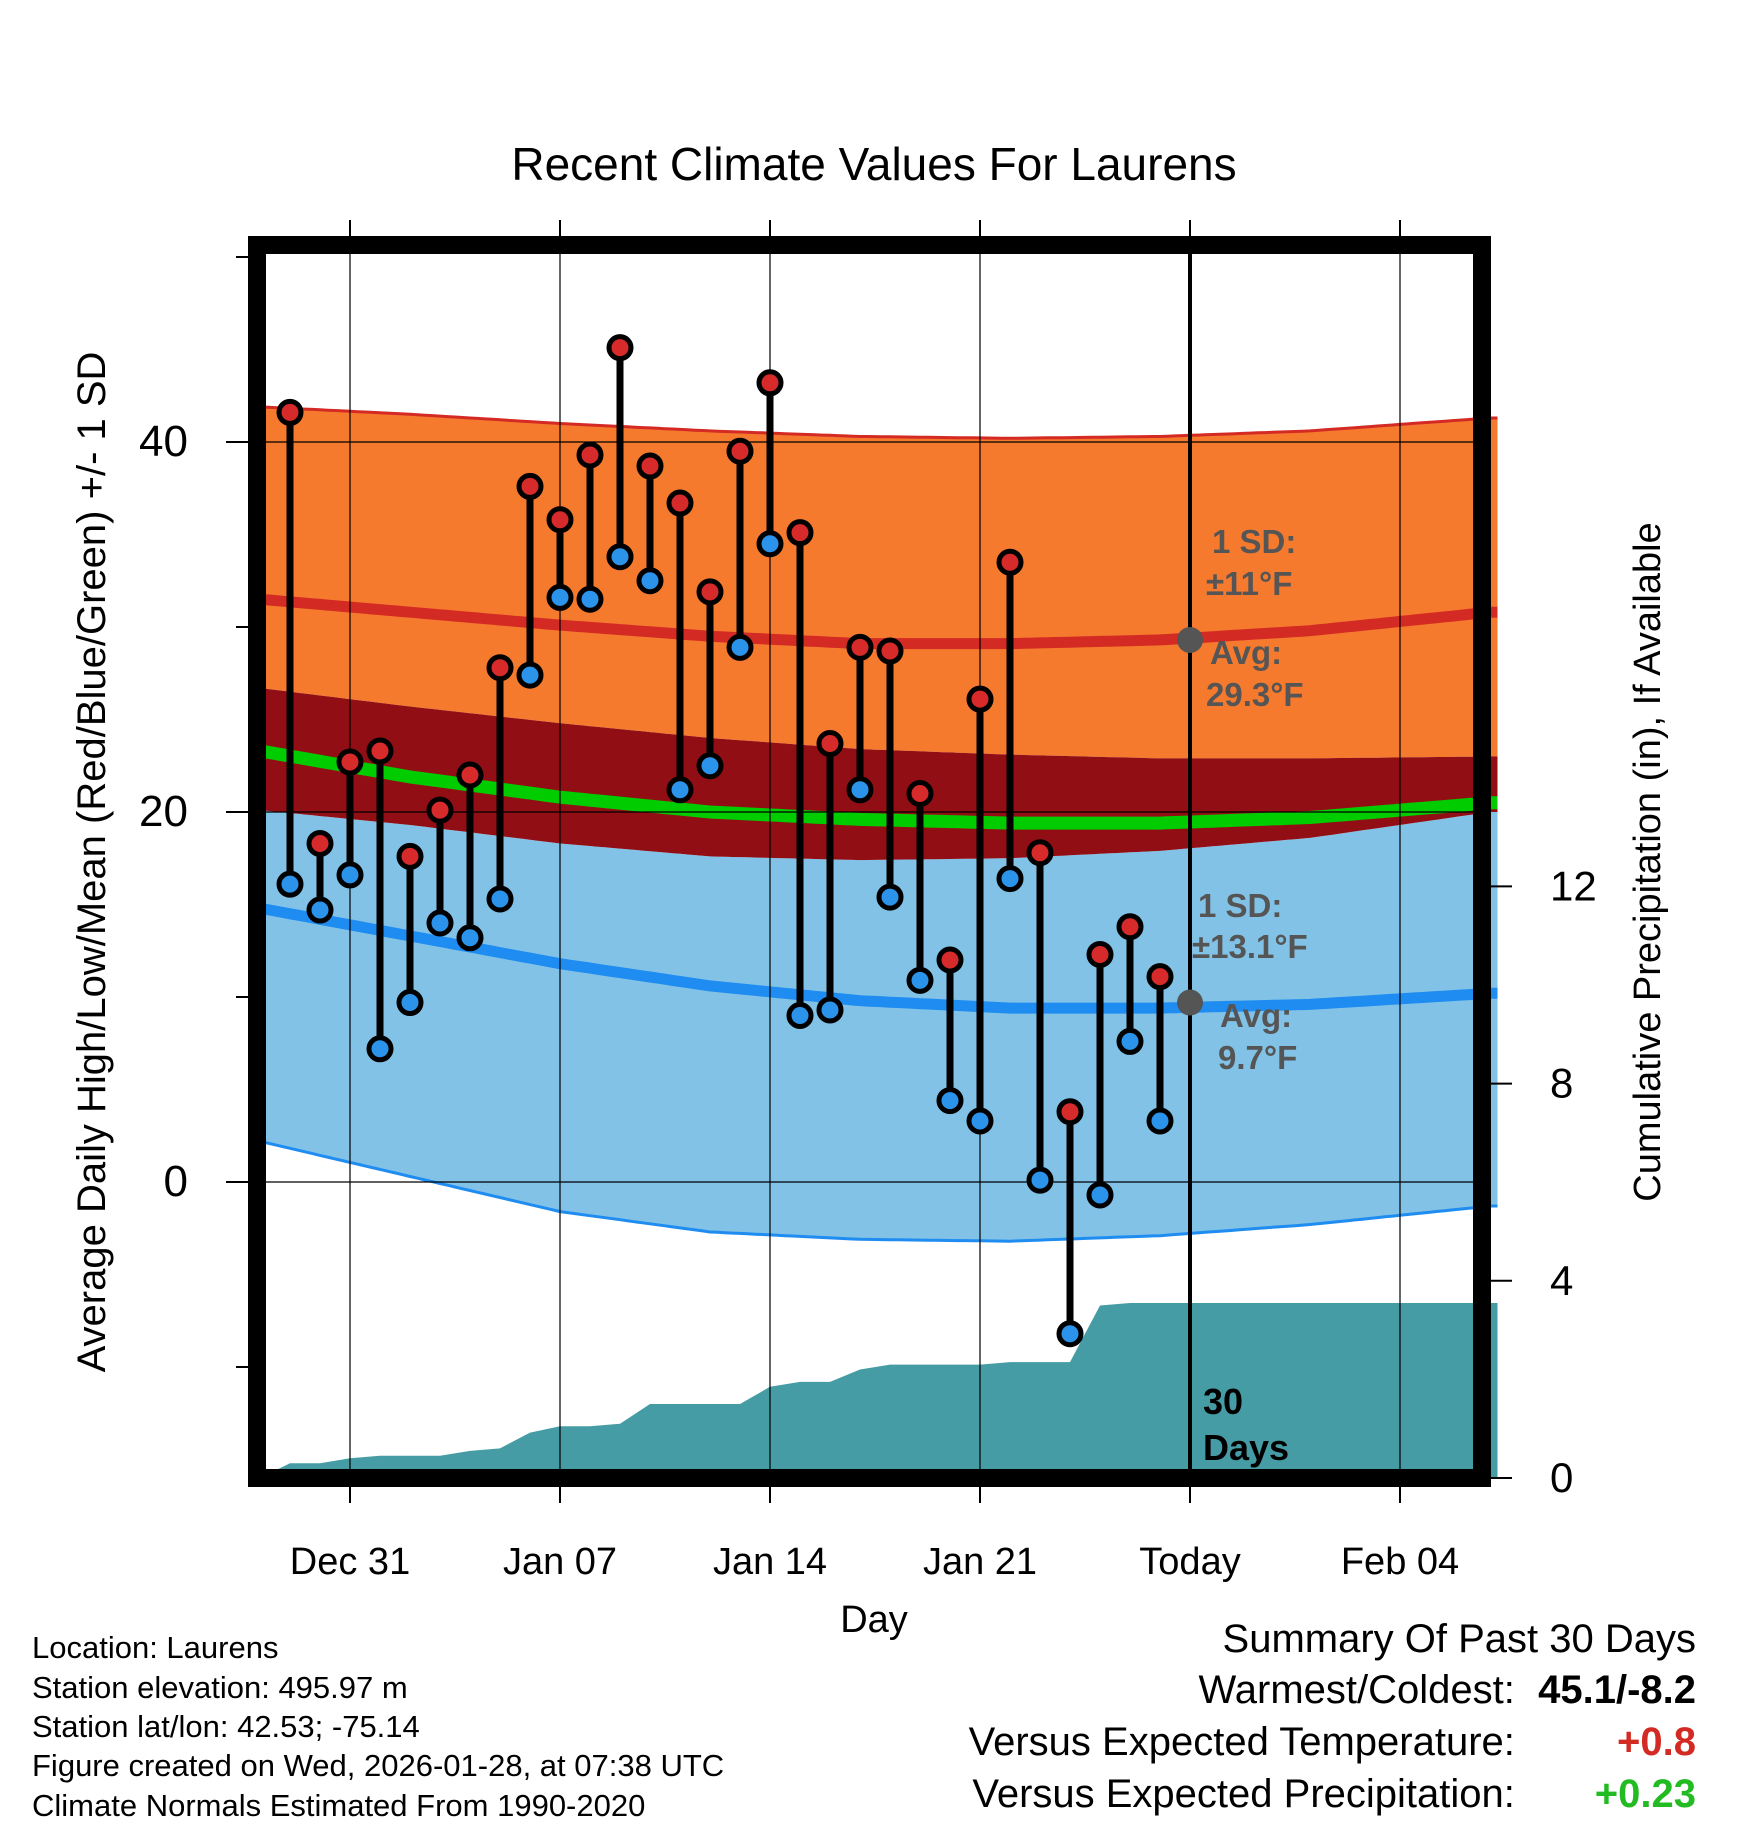 This screenshot has height=1833, width=1748. I want to click on summary-temp-value: +0.8, so click(1656, 1742).